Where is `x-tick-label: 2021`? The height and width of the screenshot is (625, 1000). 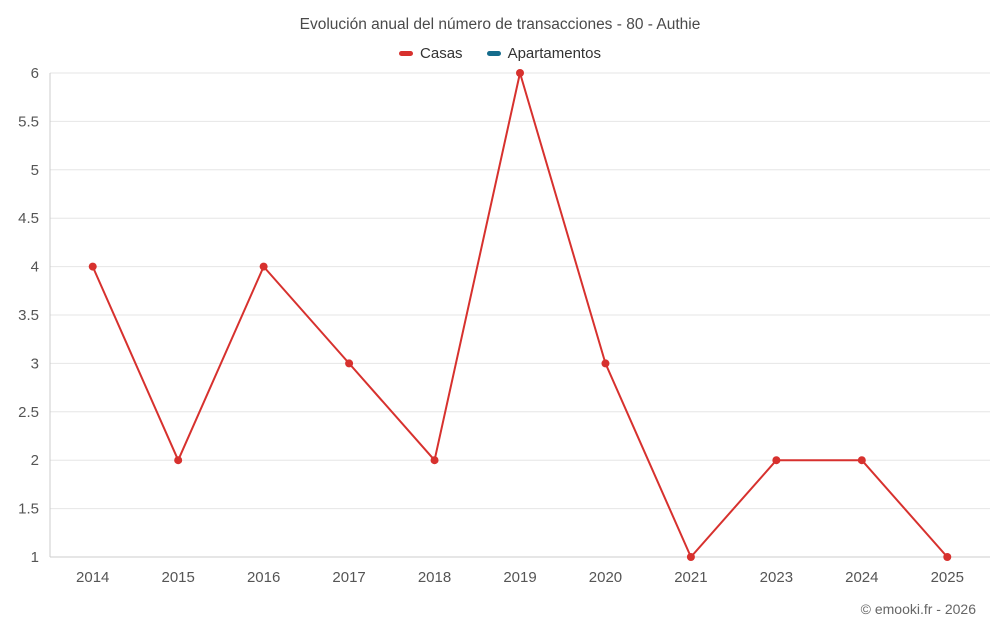 x-tick-label: 2021 is located at coordinates (690, 577).